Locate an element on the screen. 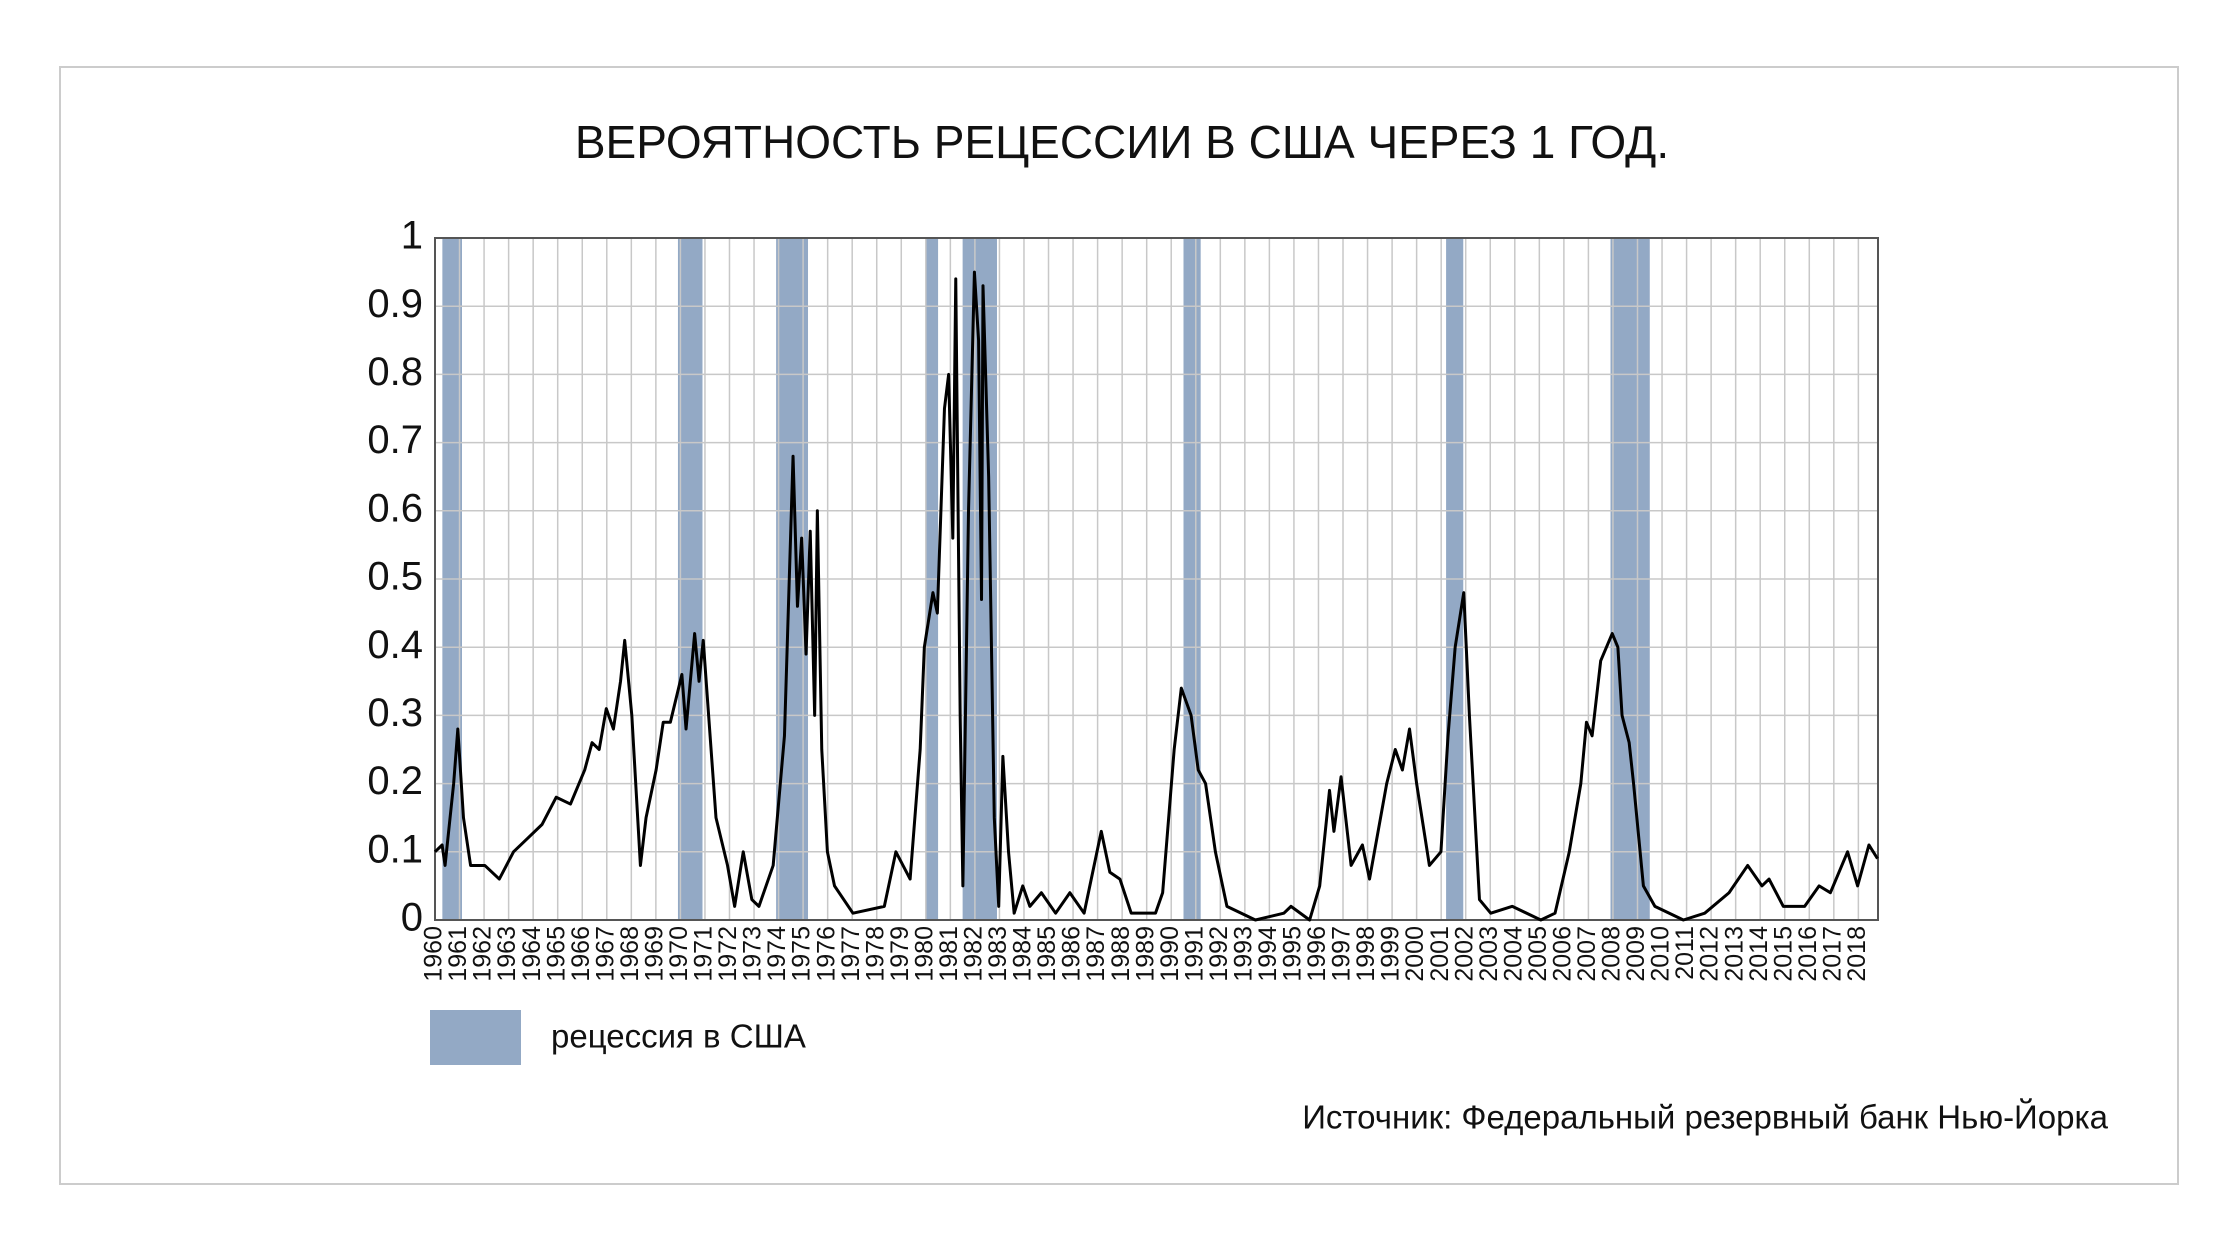 The width and height of the screenshot is (2226, 1258). x-tick-label: 2013 is located at coordinates (1734, 954).